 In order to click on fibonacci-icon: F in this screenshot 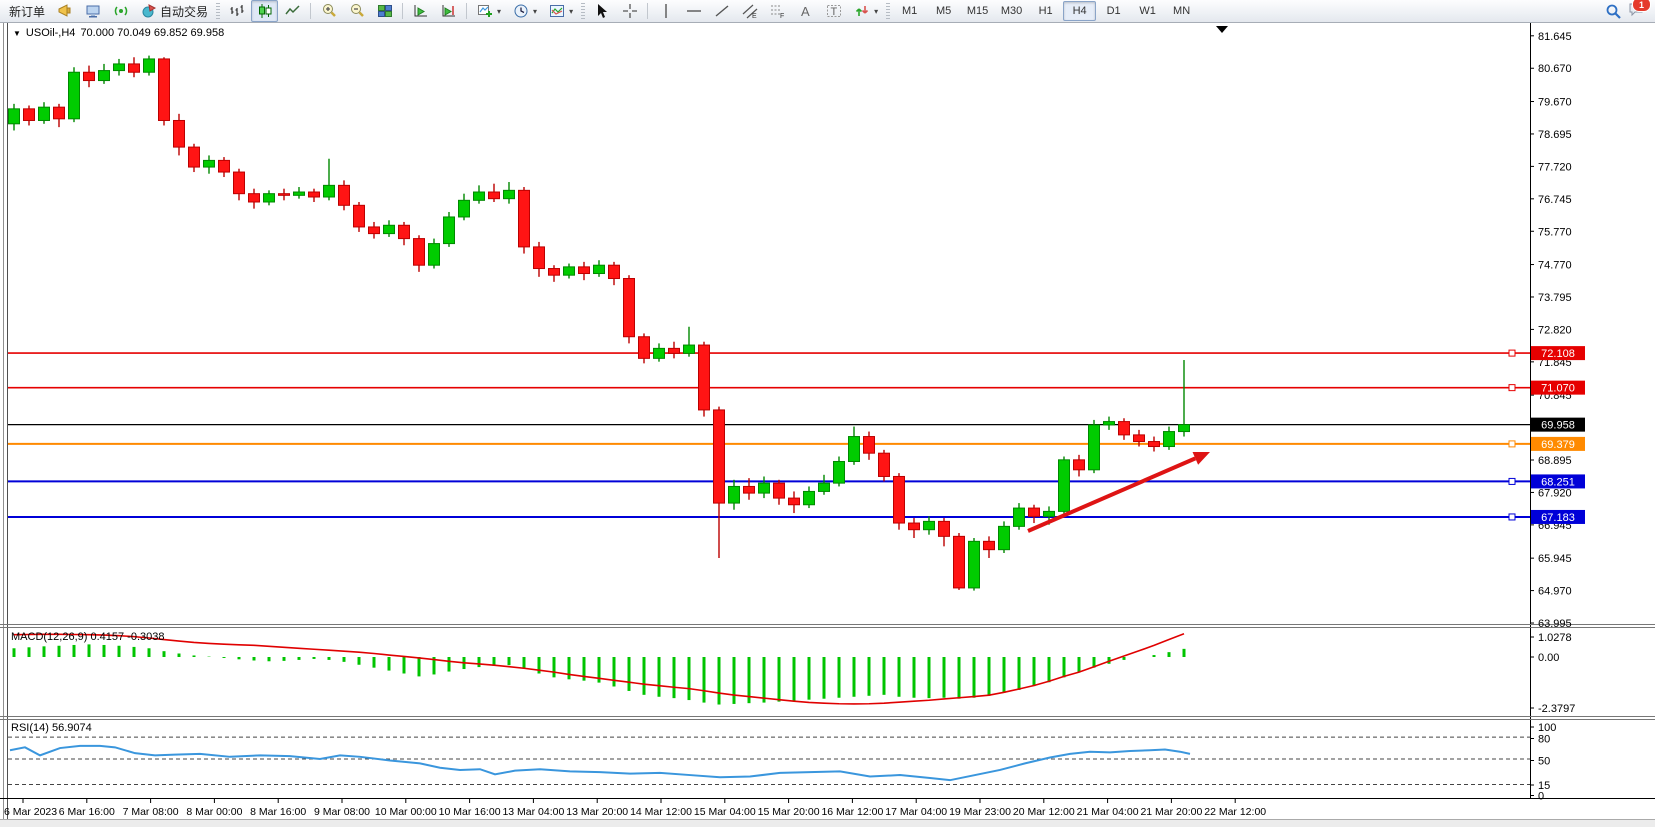, I will do `click(777, 11)`.